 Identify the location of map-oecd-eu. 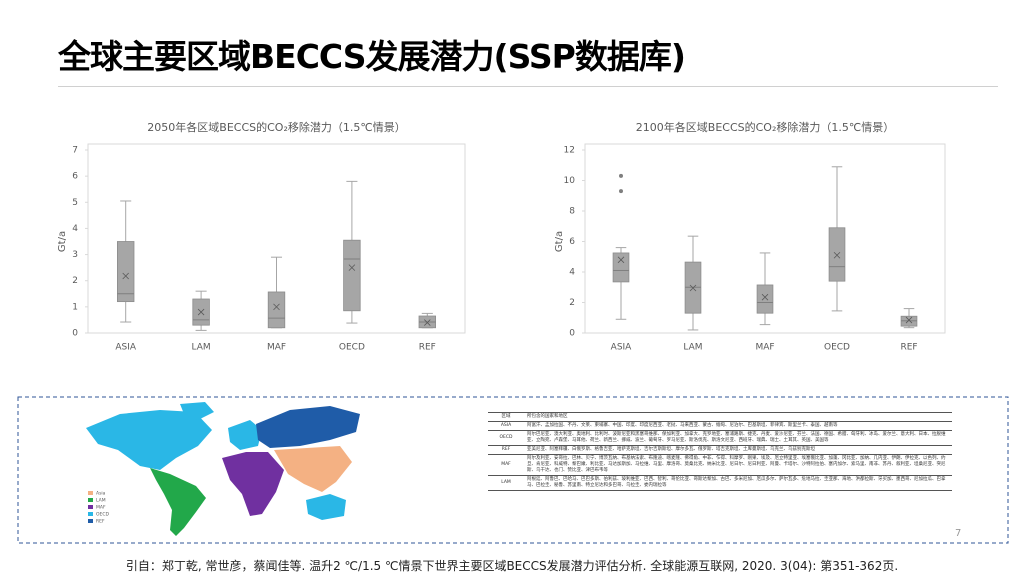
(245, 435).